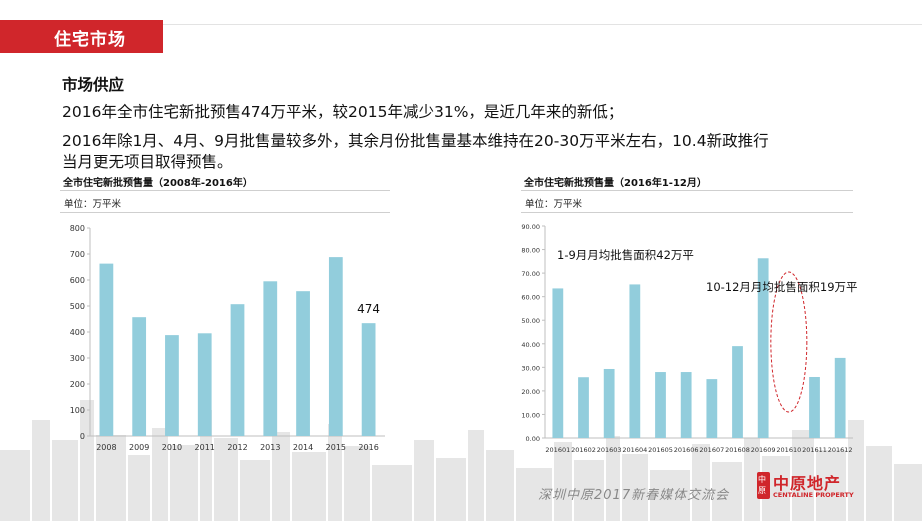 This screenshot has height=521, width=922. I want to click on y-tick-label: 100, so click(77, 410).